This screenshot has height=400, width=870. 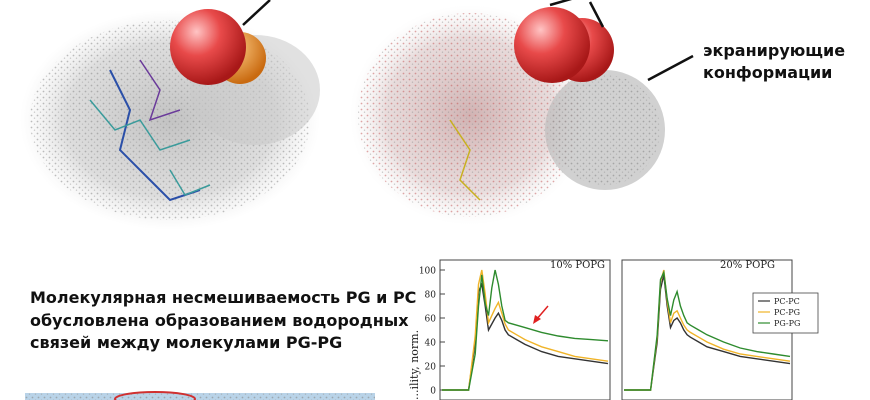 What do you see at coordinates (431, 296) in the screenshot?
I see `ytick-label-80: 80` at bounding box center [431, 296].